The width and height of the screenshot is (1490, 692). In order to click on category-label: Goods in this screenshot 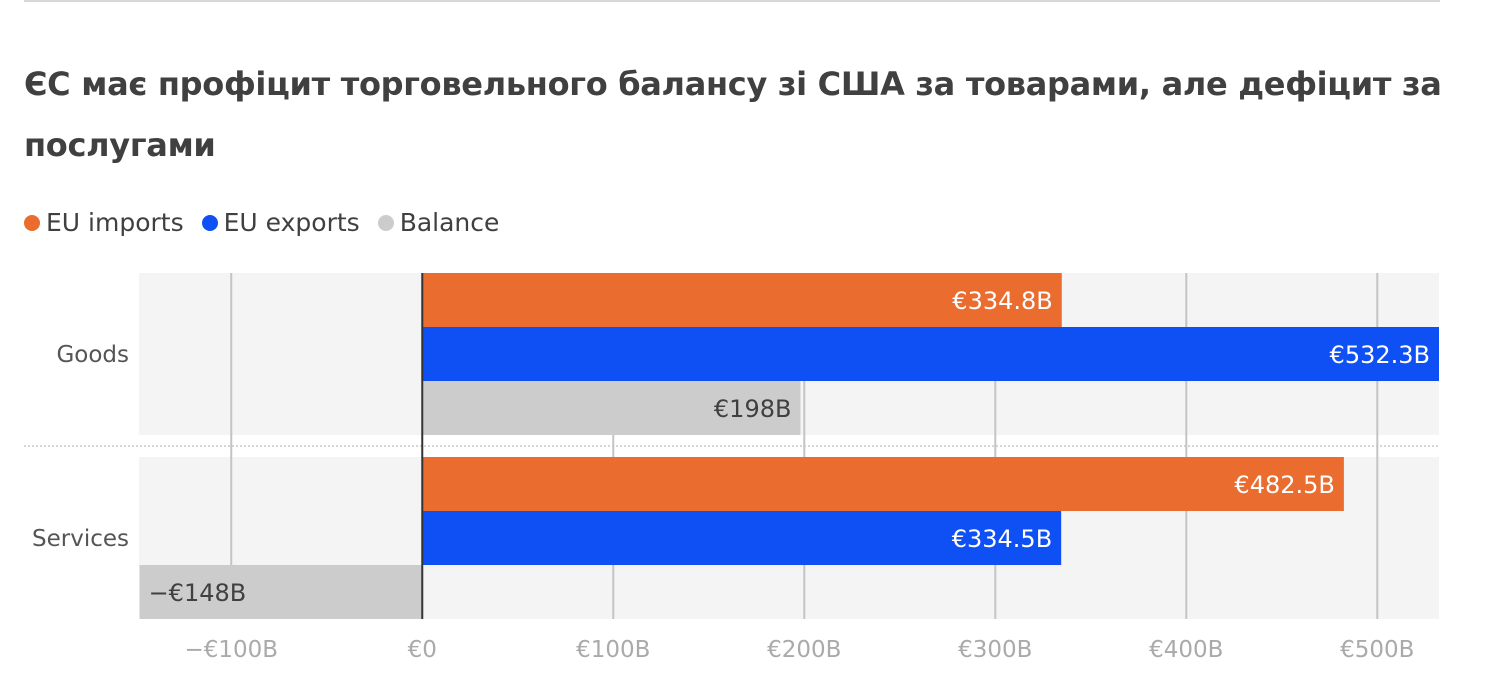, I will do `click(92, 355)`.